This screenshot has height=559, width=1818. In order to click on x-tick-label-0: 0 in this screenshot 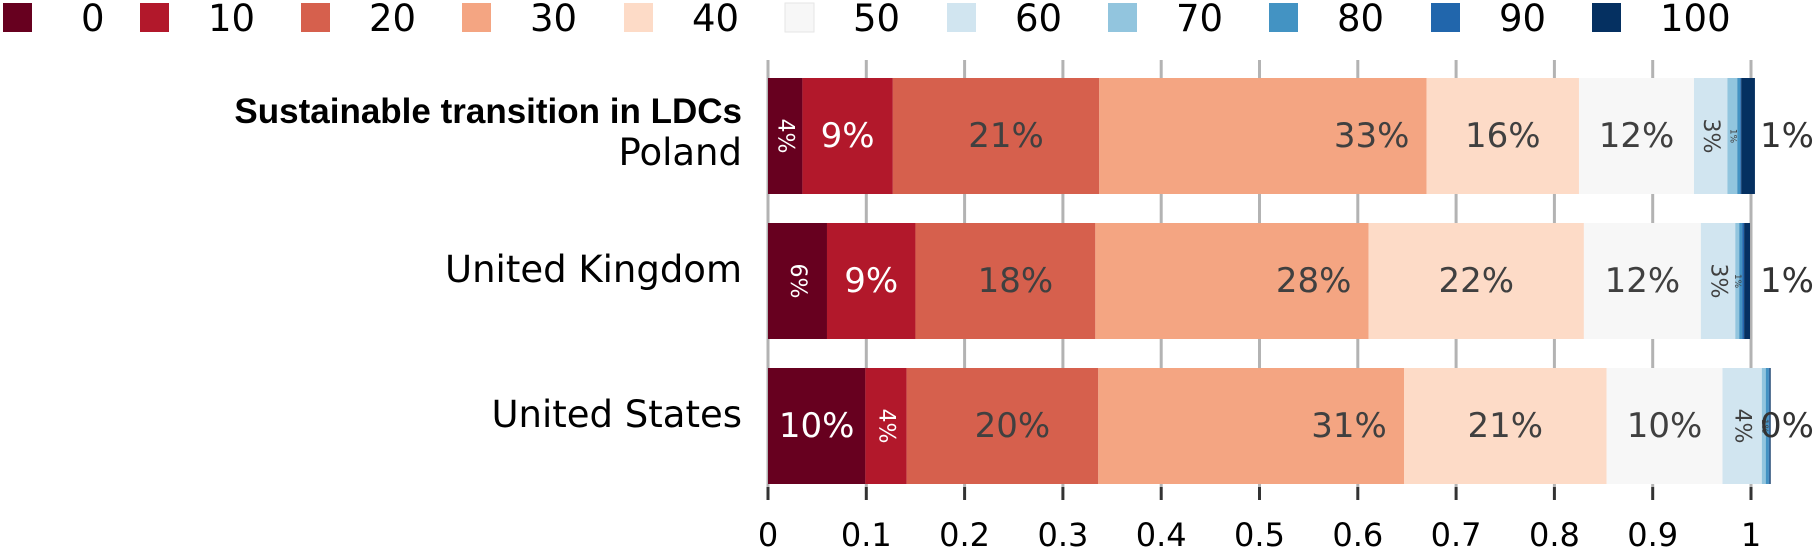, I will do `click(768, 535)`.